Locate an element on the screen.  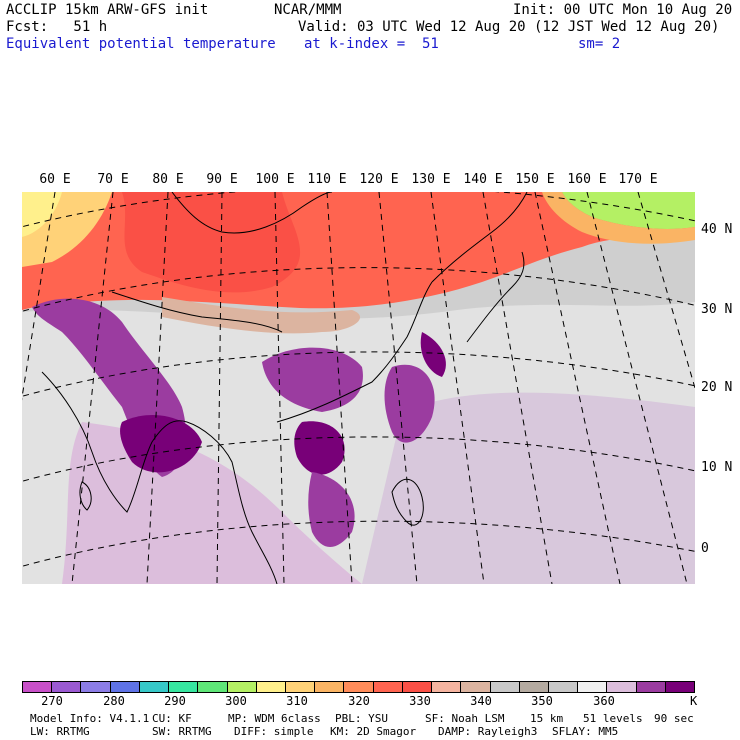
colorbar-tick-290: 290 is located at coordinates (175, 701).